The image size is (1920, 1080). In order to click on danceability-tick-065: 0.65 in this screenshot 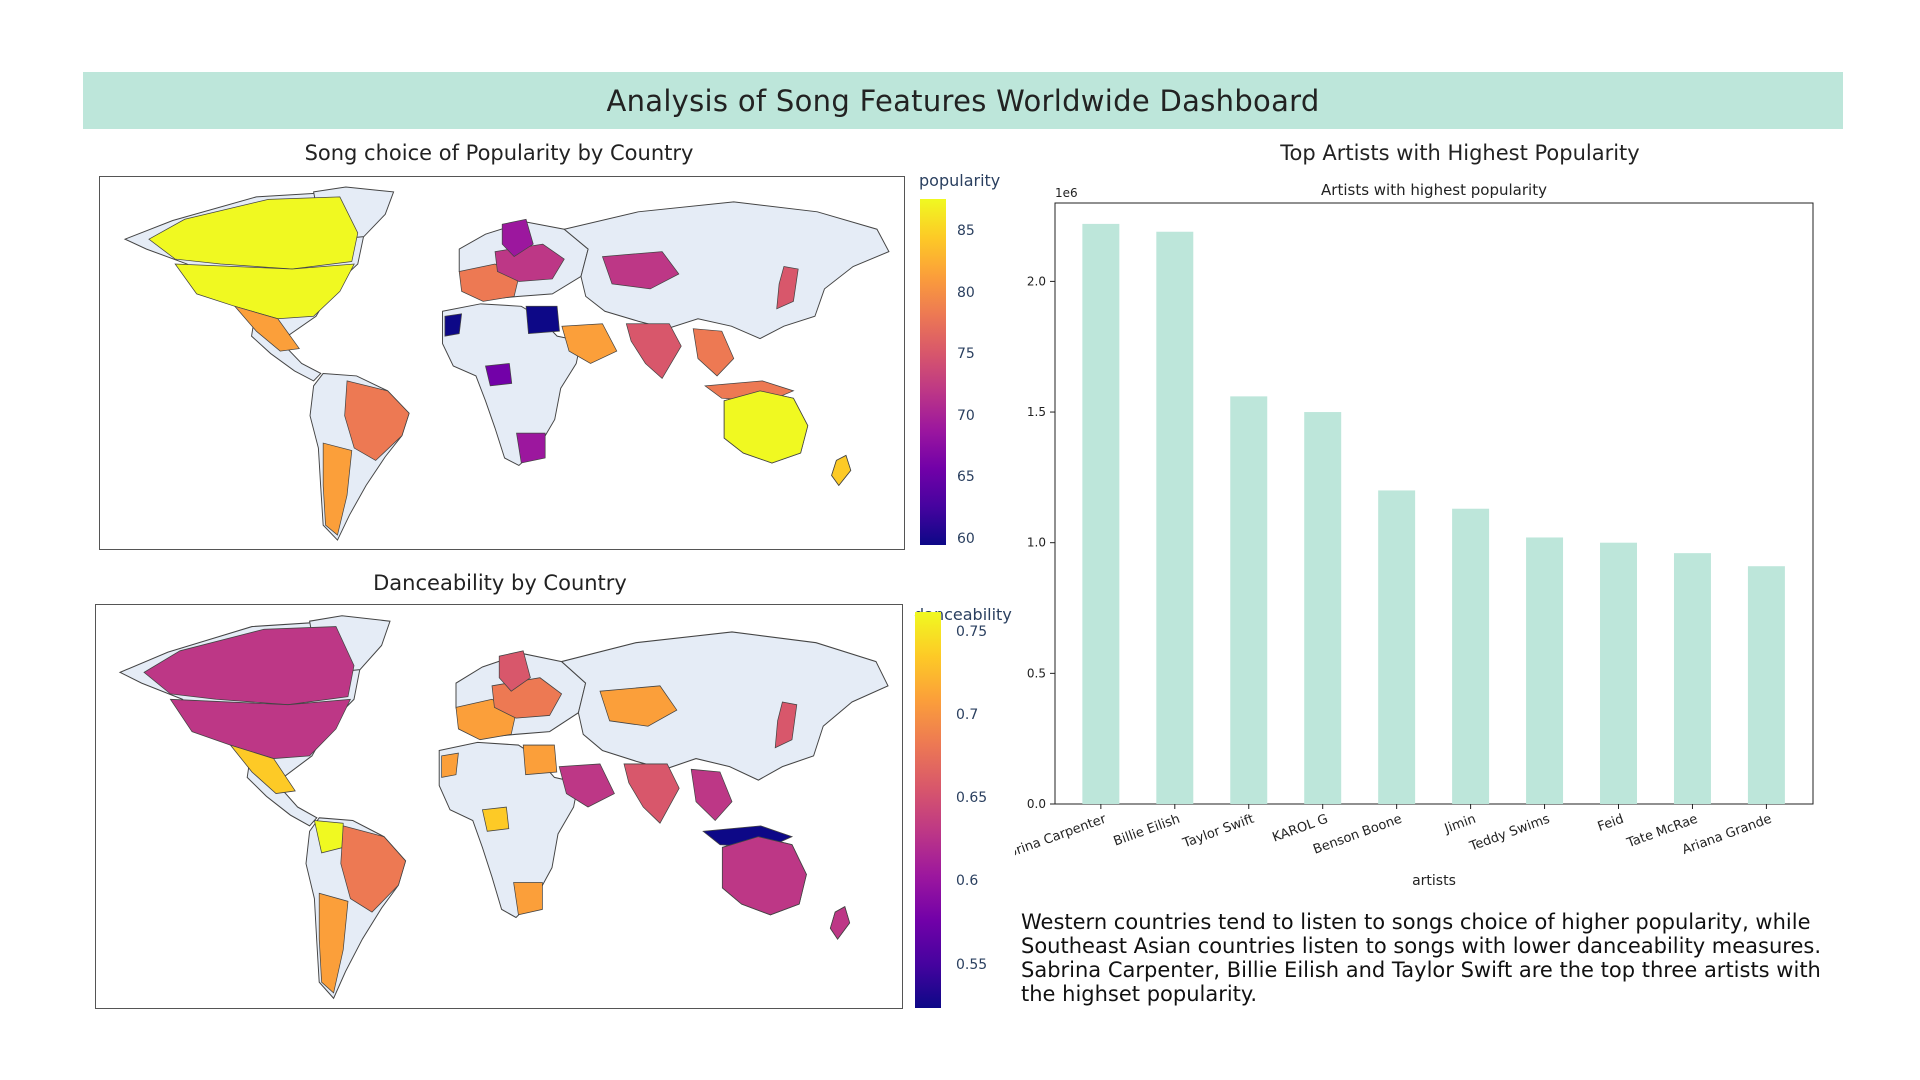, I will do `click(972, 798)`.